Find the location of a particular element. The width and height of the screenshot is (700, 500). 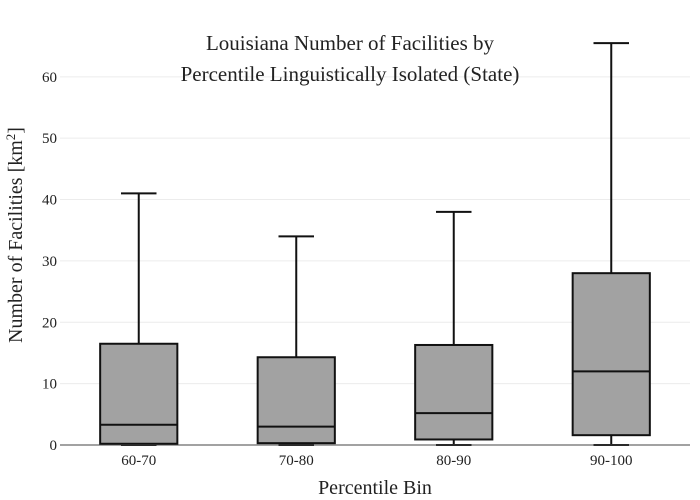

y-tick-label: 30 is located at coordinates (49, 262).